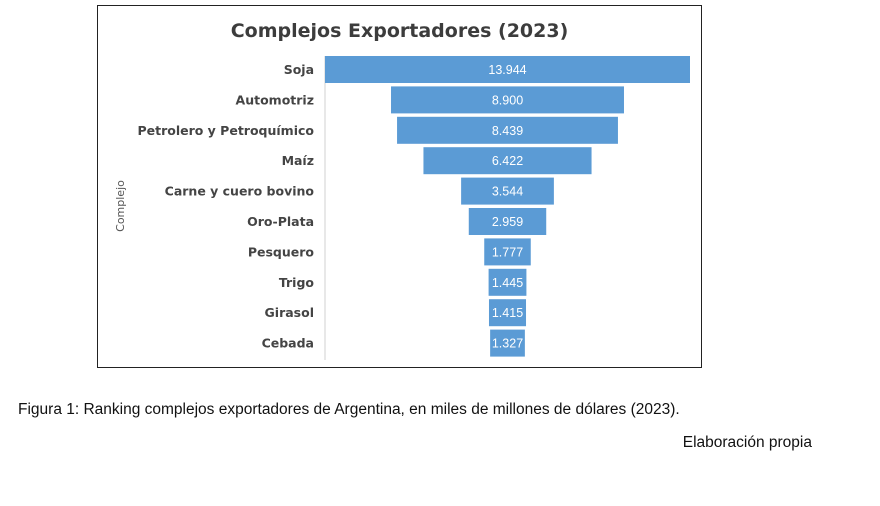 This screenshot has width=880, height=506. I want to click on category-label: Soja, so click(299, 69).